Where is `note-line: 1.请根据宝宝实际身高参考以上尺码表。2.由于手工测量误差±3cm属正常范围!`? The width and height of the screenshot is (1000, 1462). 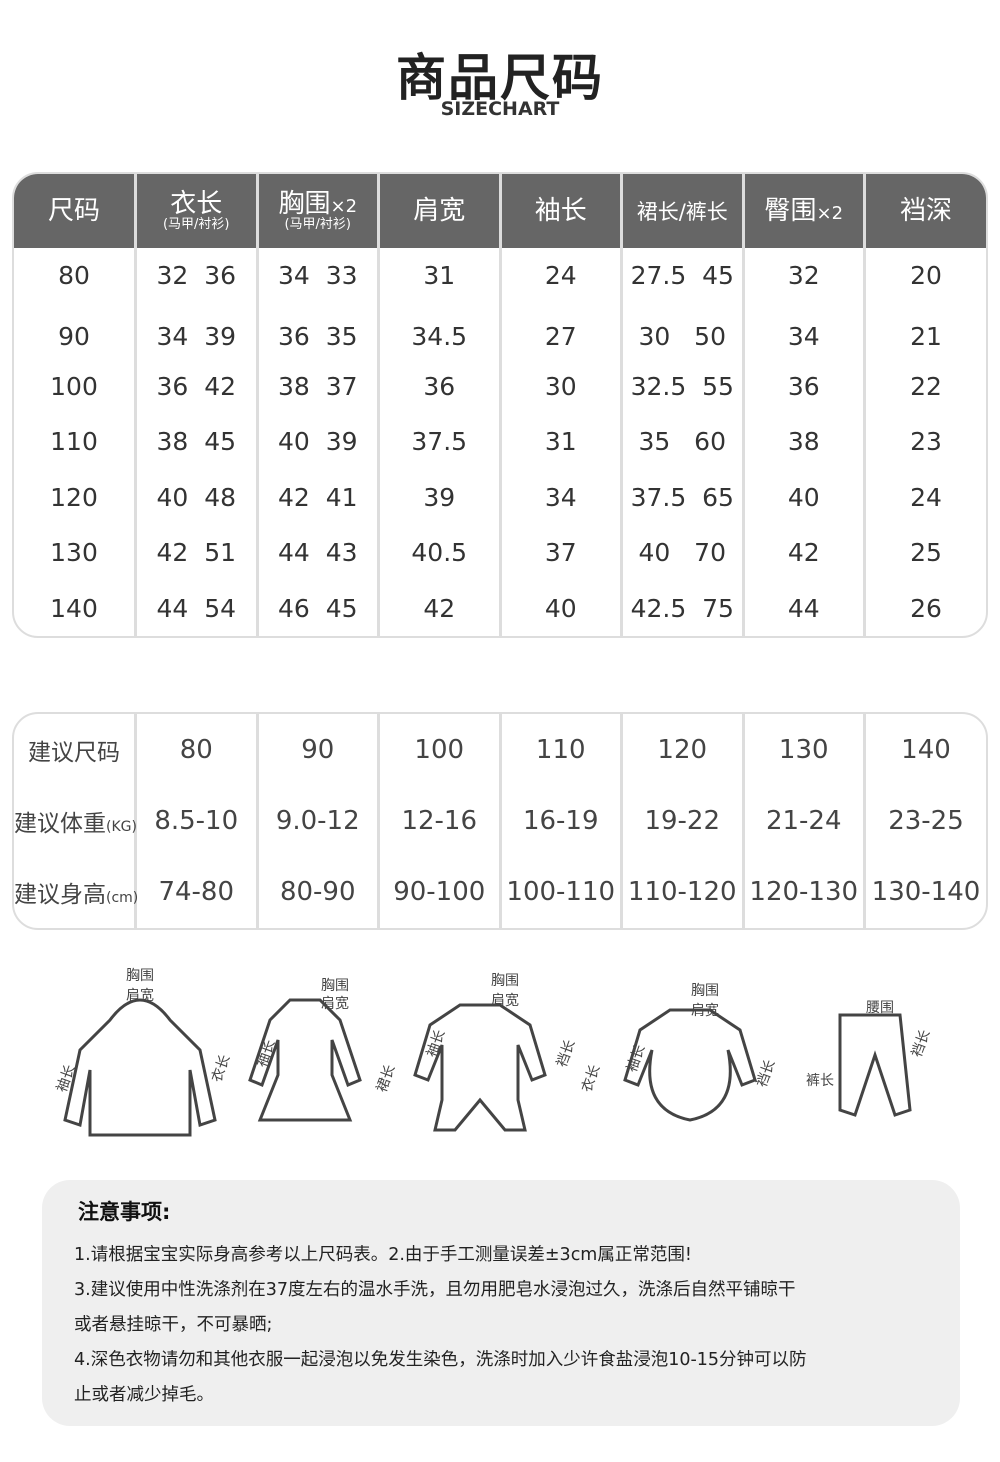
note-line: 1.请根据宝宝实际身高参考以上尺码表。2.由于手工测量误差±3cm属正常范围! is located at coordinates (383, 1255).